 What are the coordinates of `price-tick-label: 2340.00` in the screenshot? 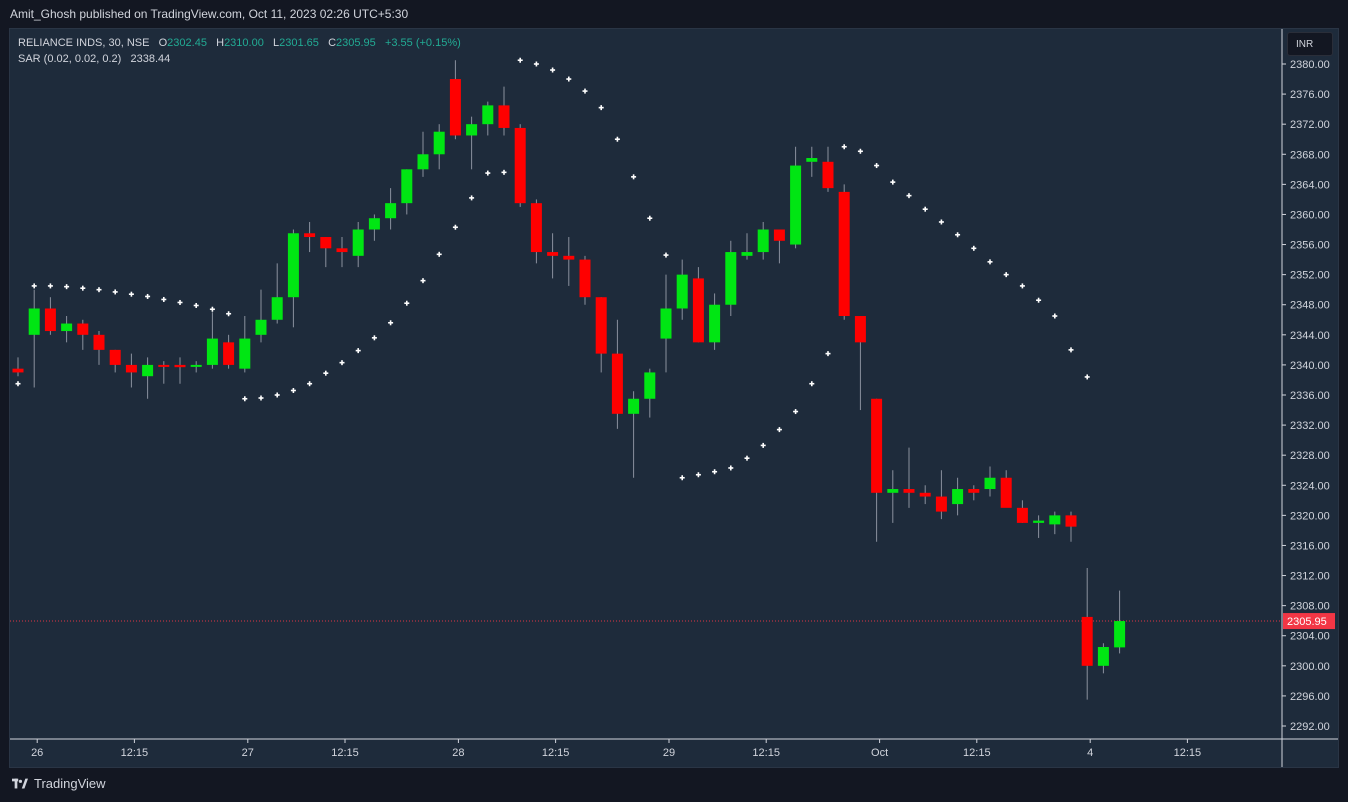 It's located at (1310, 366).